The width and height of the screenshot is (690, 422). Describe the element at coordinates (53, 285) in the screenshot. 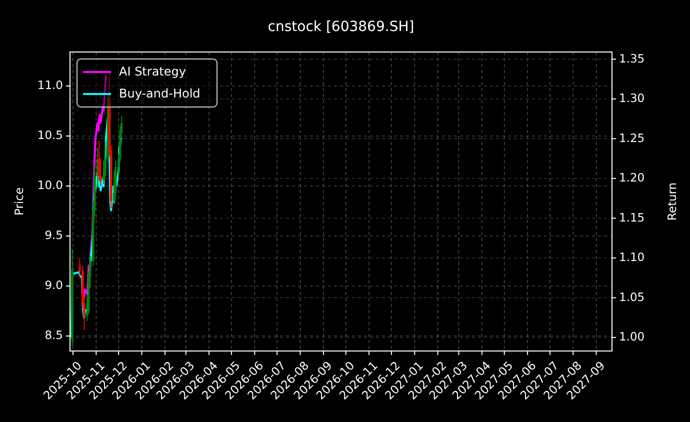

I see `y-tick-label: 9.0` at that location.